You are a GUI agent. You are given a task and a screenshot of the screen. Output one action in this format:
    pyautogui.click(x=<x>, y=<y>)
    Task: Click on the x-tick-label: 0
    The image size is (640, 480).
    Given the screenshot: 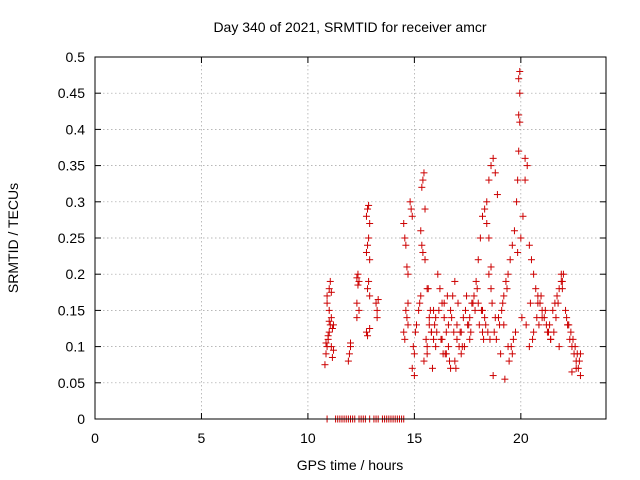 What is the action you would take?
    pyautogui.click(x=95, y=438)
    